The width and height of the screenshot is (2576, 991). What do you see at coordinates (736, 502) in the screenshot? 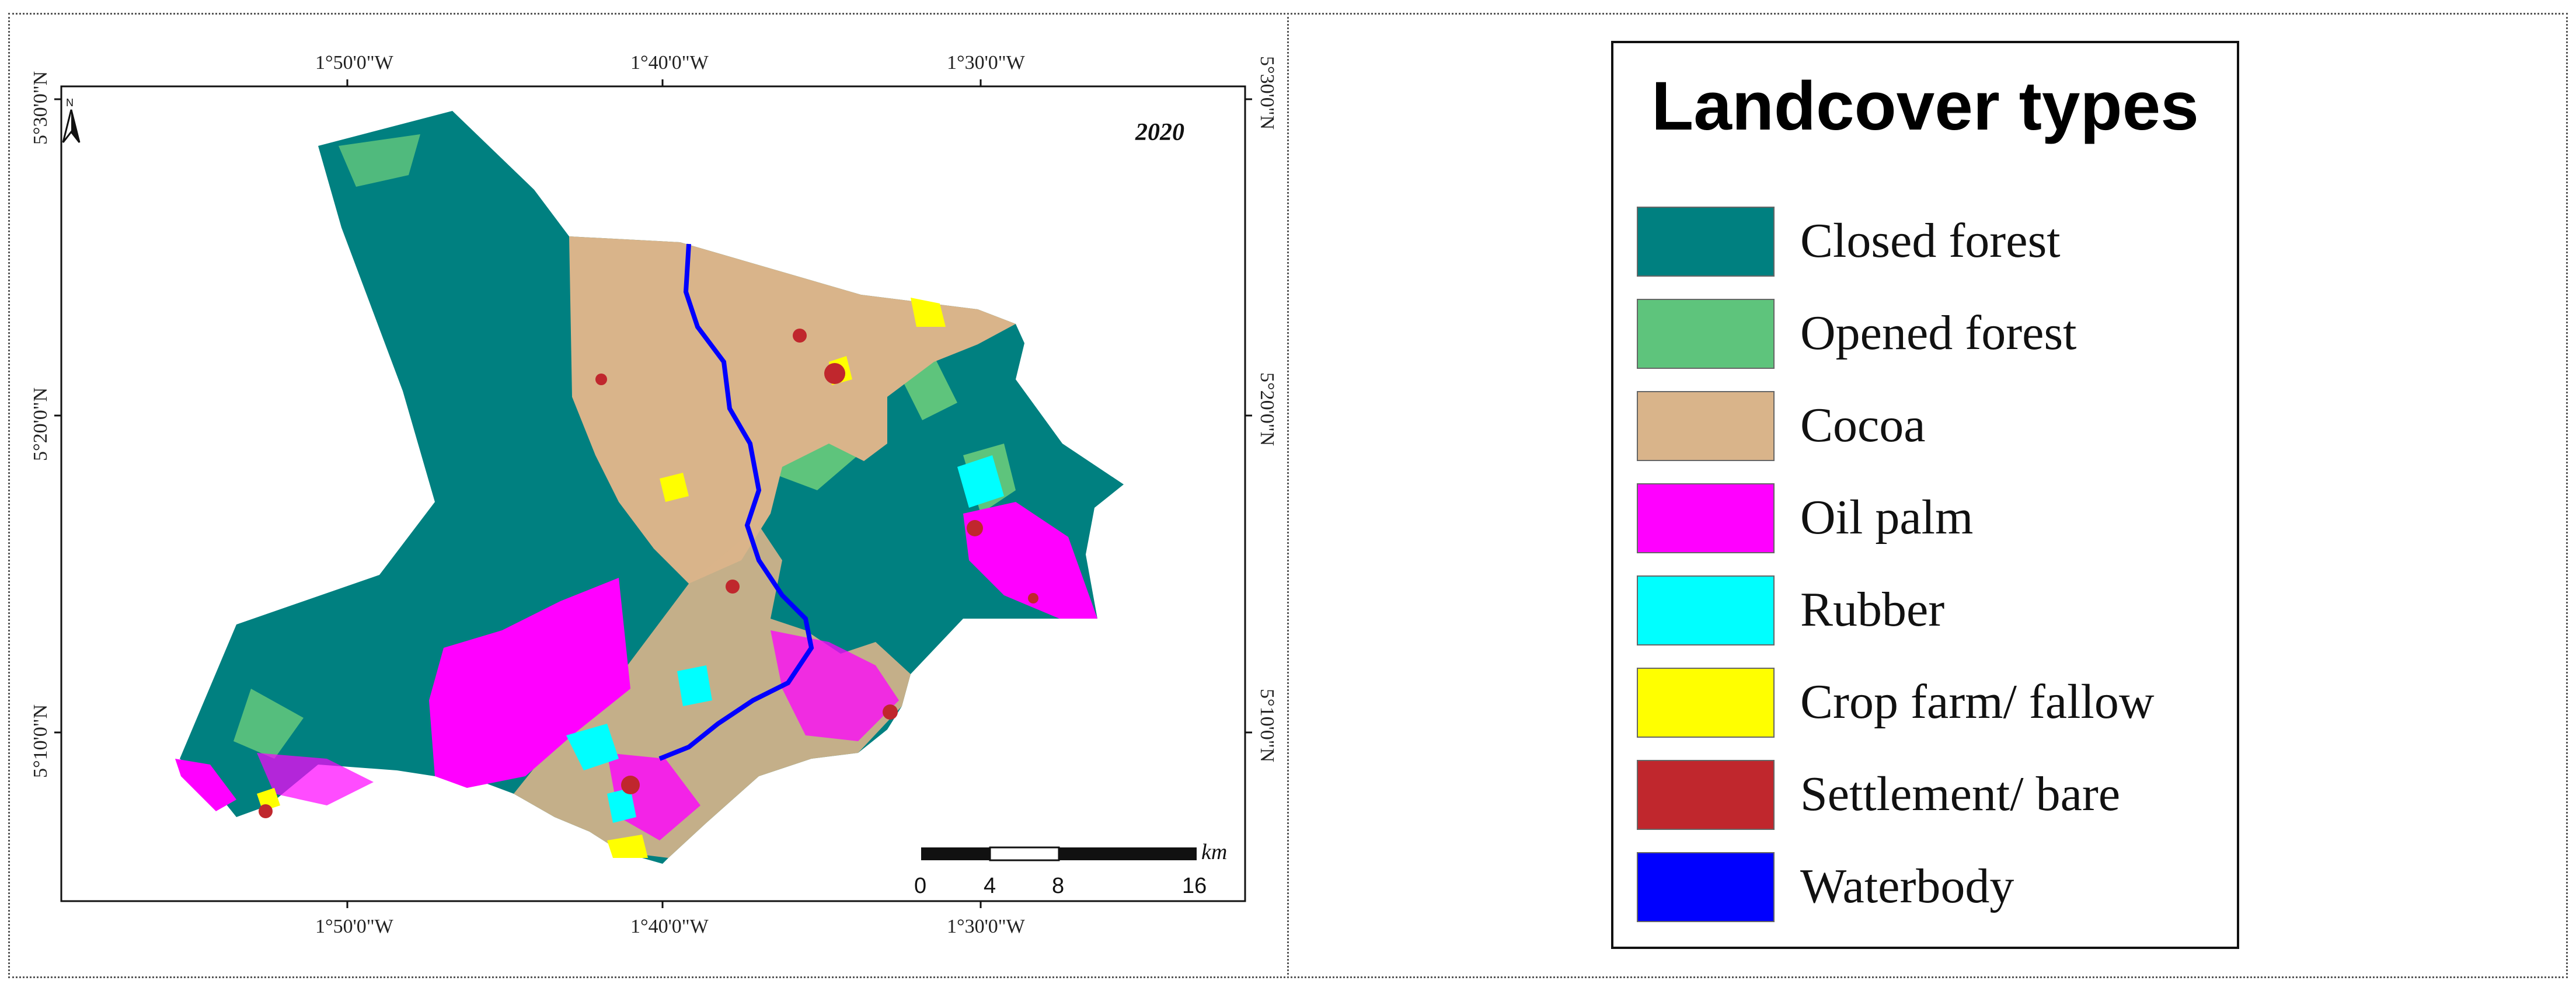
I see `map-region-waterbody` at bounding box center [736, 502].